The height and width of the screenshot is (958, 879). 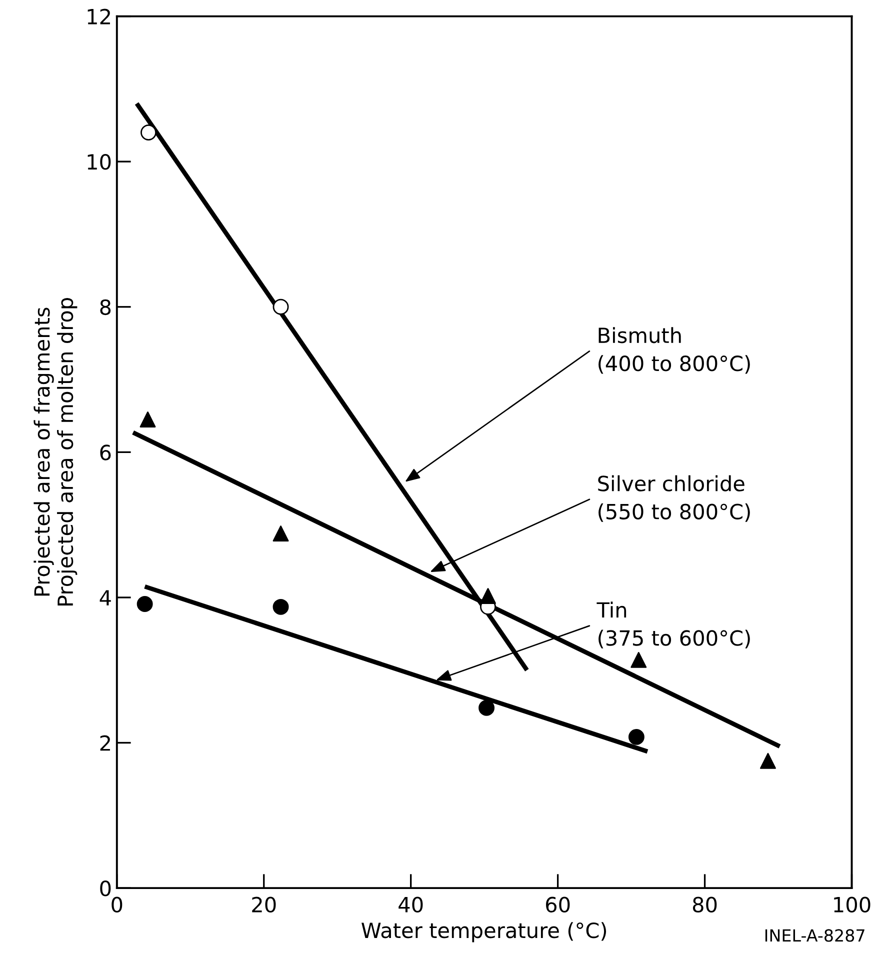 I want to click on y-tick-label: 10, so click(x=99, y=162).